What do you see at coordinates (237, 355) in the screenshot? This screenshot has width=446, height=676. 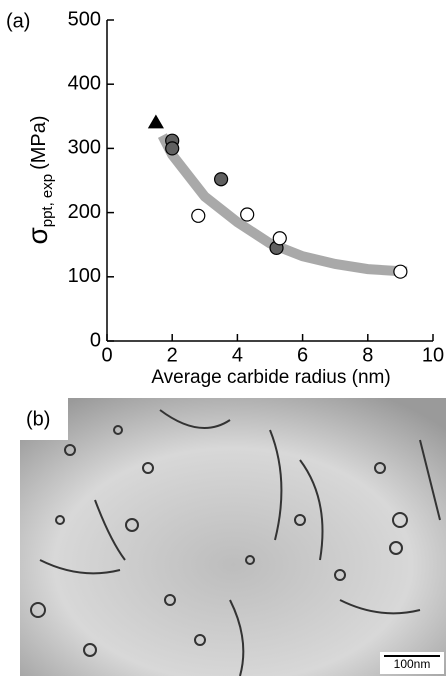 I see `x-tick-label: 4` at bounding box center [237, 355].